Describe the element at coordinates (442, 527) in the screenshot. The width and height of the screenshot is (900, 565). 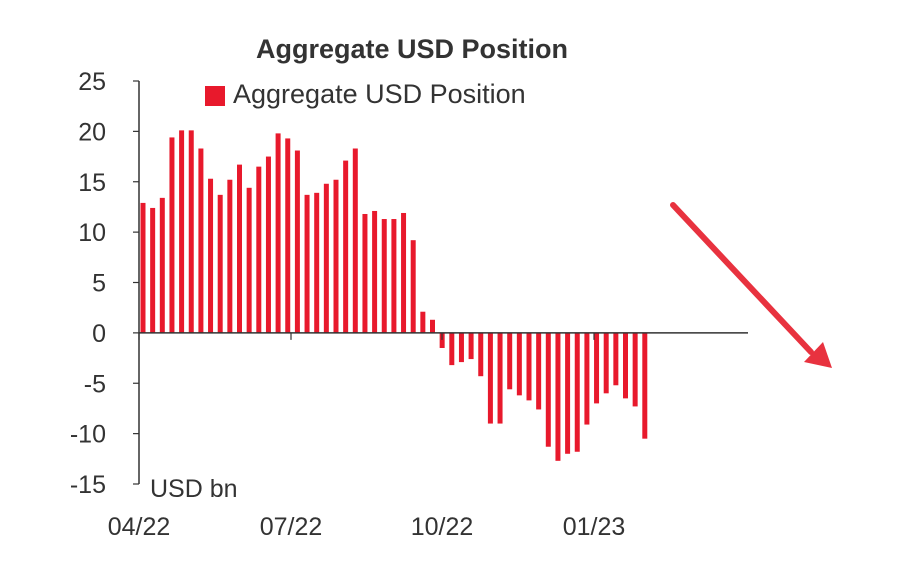
I see `x-tick-label: 10/22` at that location.